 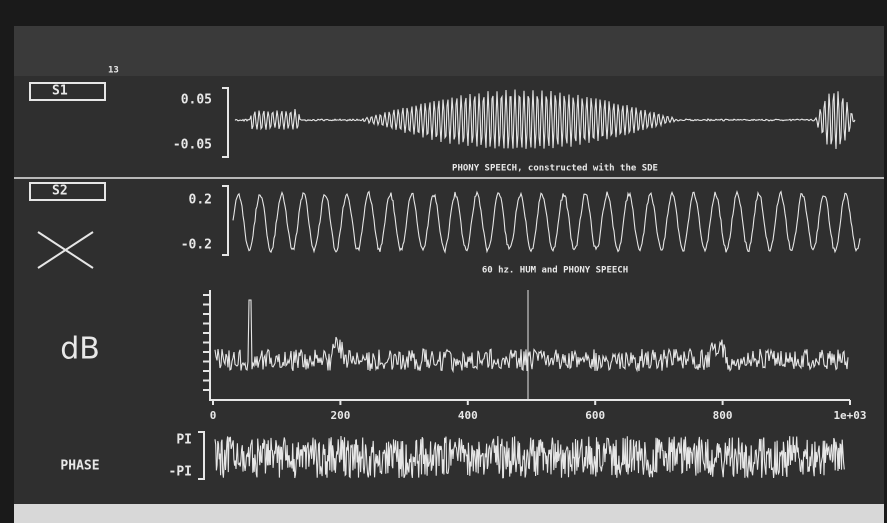 I want to click on marker: 13, so click(x=113, y=71).